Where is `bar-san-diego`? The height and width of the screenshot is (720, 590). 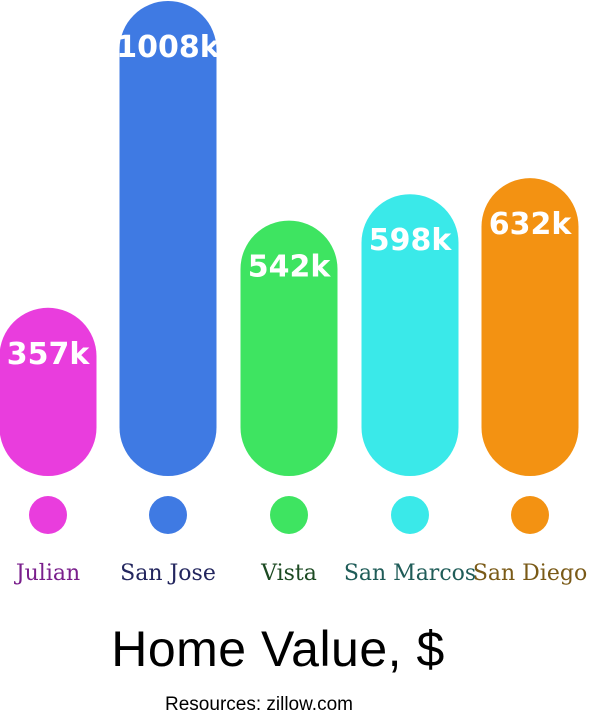
bar-san-diego is located at coordinates (530, 327).